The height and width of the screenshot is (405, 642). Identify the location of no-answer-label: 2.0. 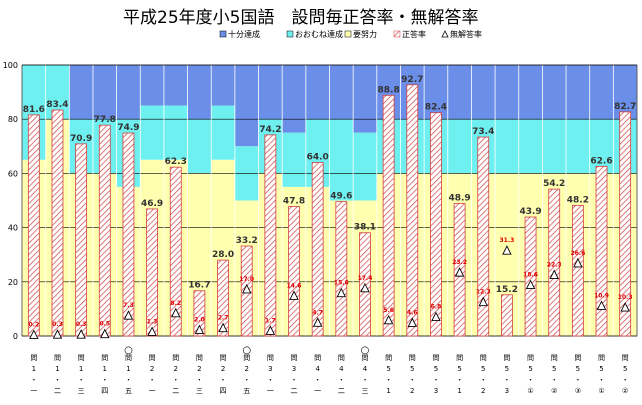
(199, 320).